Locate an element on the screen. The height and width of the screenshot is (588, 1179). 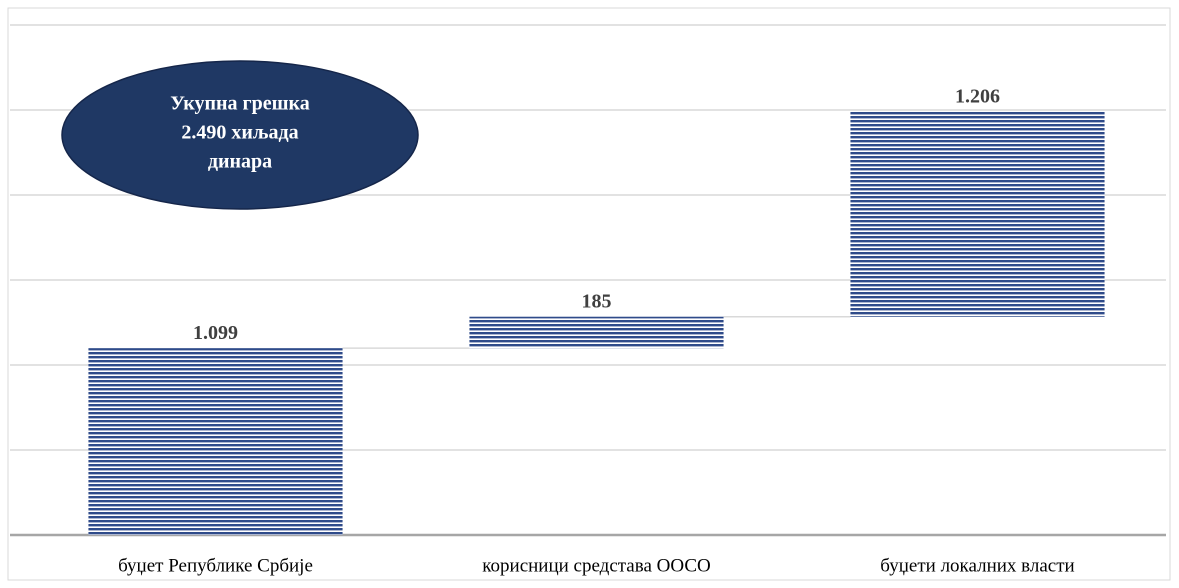
annotation-line: 2.490 хиљада is located at coordinates (239, 133).